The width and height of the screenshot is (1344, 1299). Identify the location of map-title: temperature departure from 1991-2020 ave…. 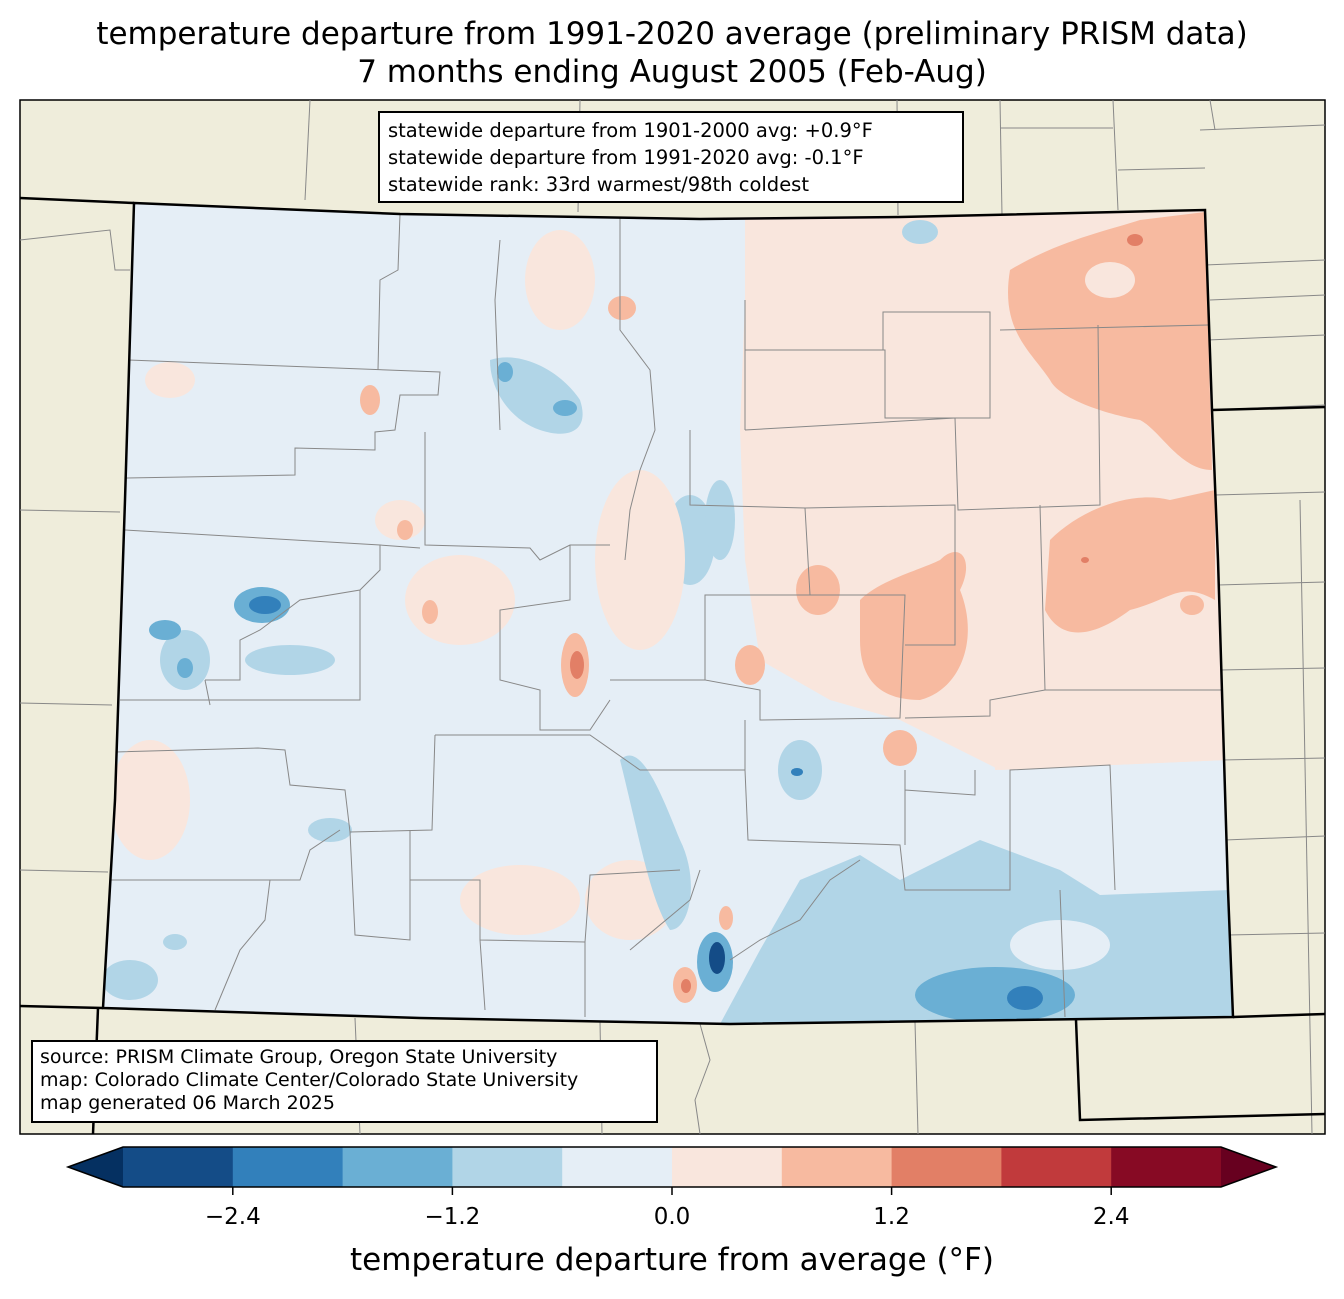
(672, 34).